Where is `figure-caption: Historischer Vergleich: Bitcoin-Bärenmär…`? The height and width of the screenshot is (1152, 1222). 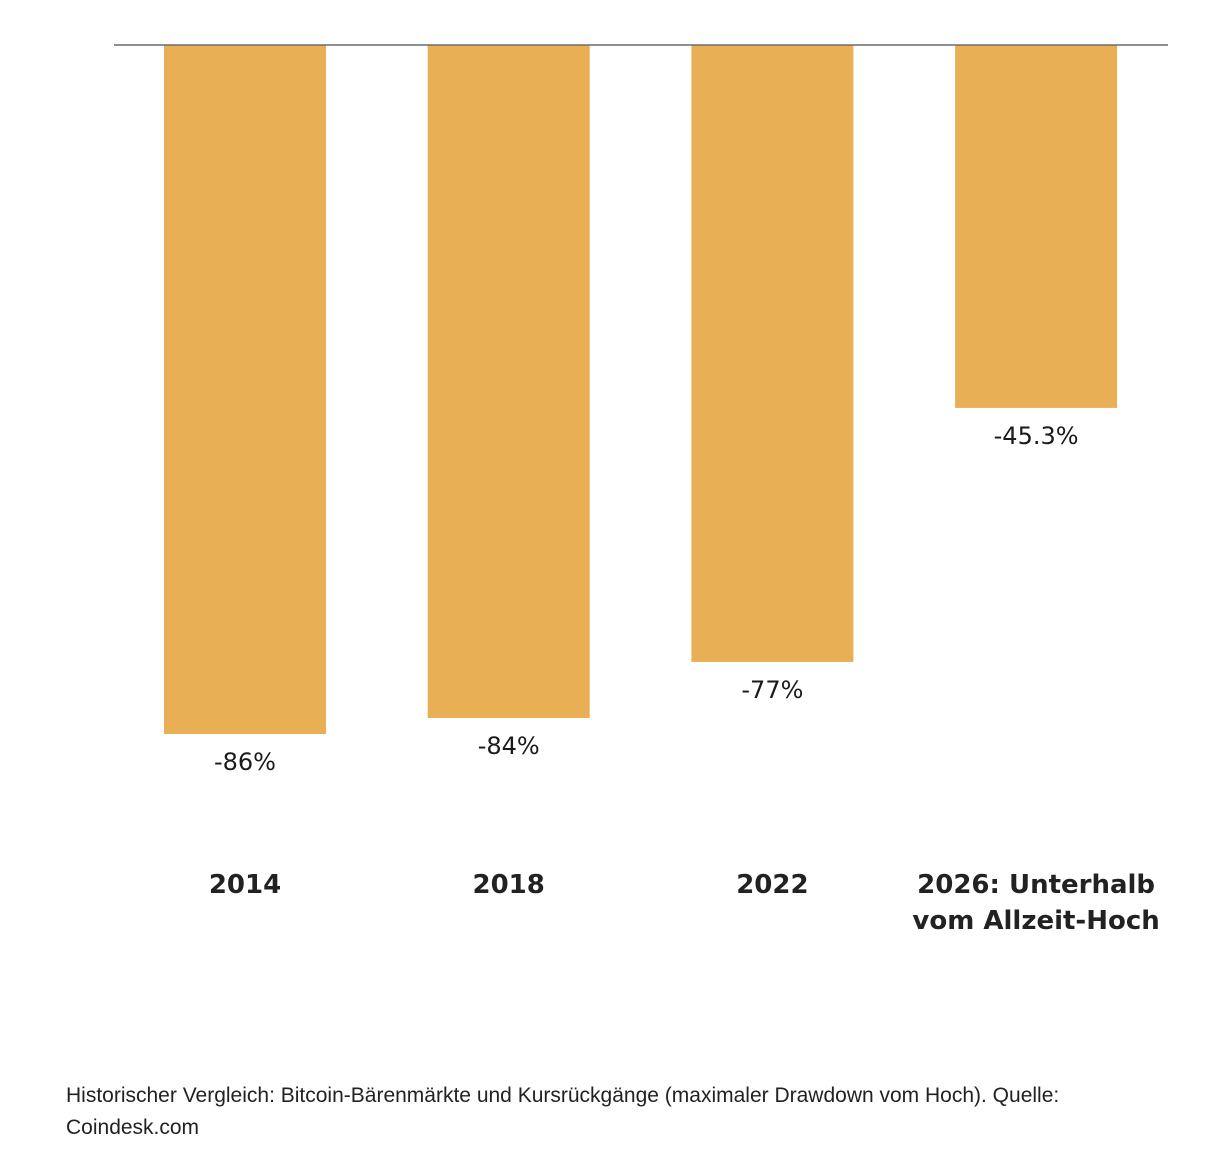 figure-caption: Historischer Vergleich: Bitcoin-Bärenmär… is located at coordinates (563, 1111).